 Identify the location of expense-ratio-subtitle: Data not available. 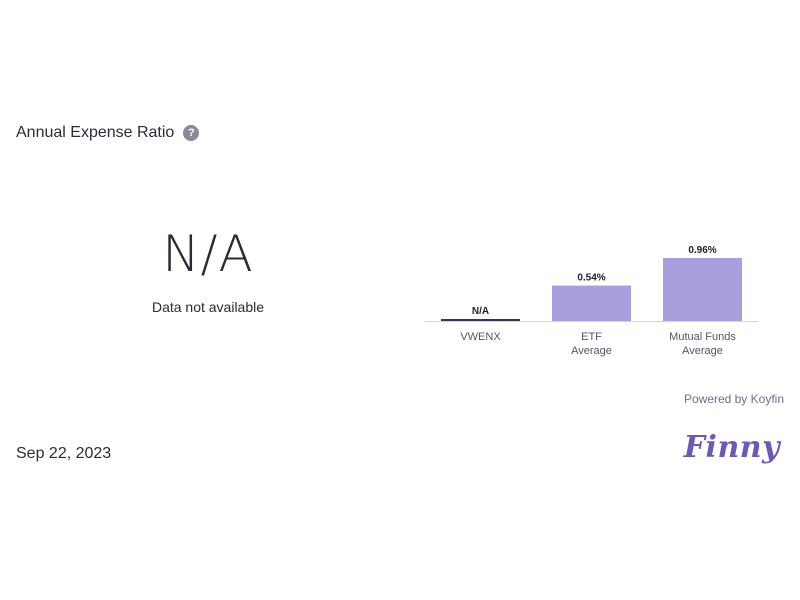
(208, 307).